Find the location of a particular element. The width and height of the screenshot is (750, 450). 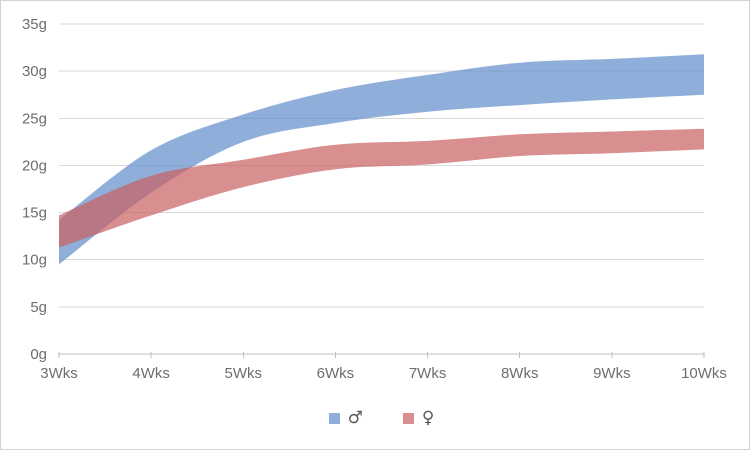

y-tick-label: 15g is located at coordinates (34, 213).